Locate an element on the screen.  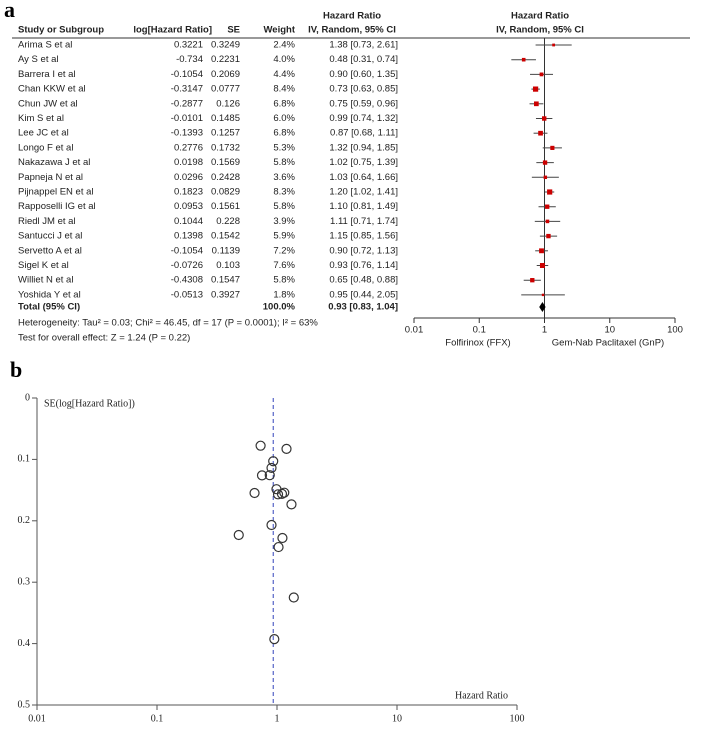
log-hr: 0.0296 is located at coordinates (188, 177).